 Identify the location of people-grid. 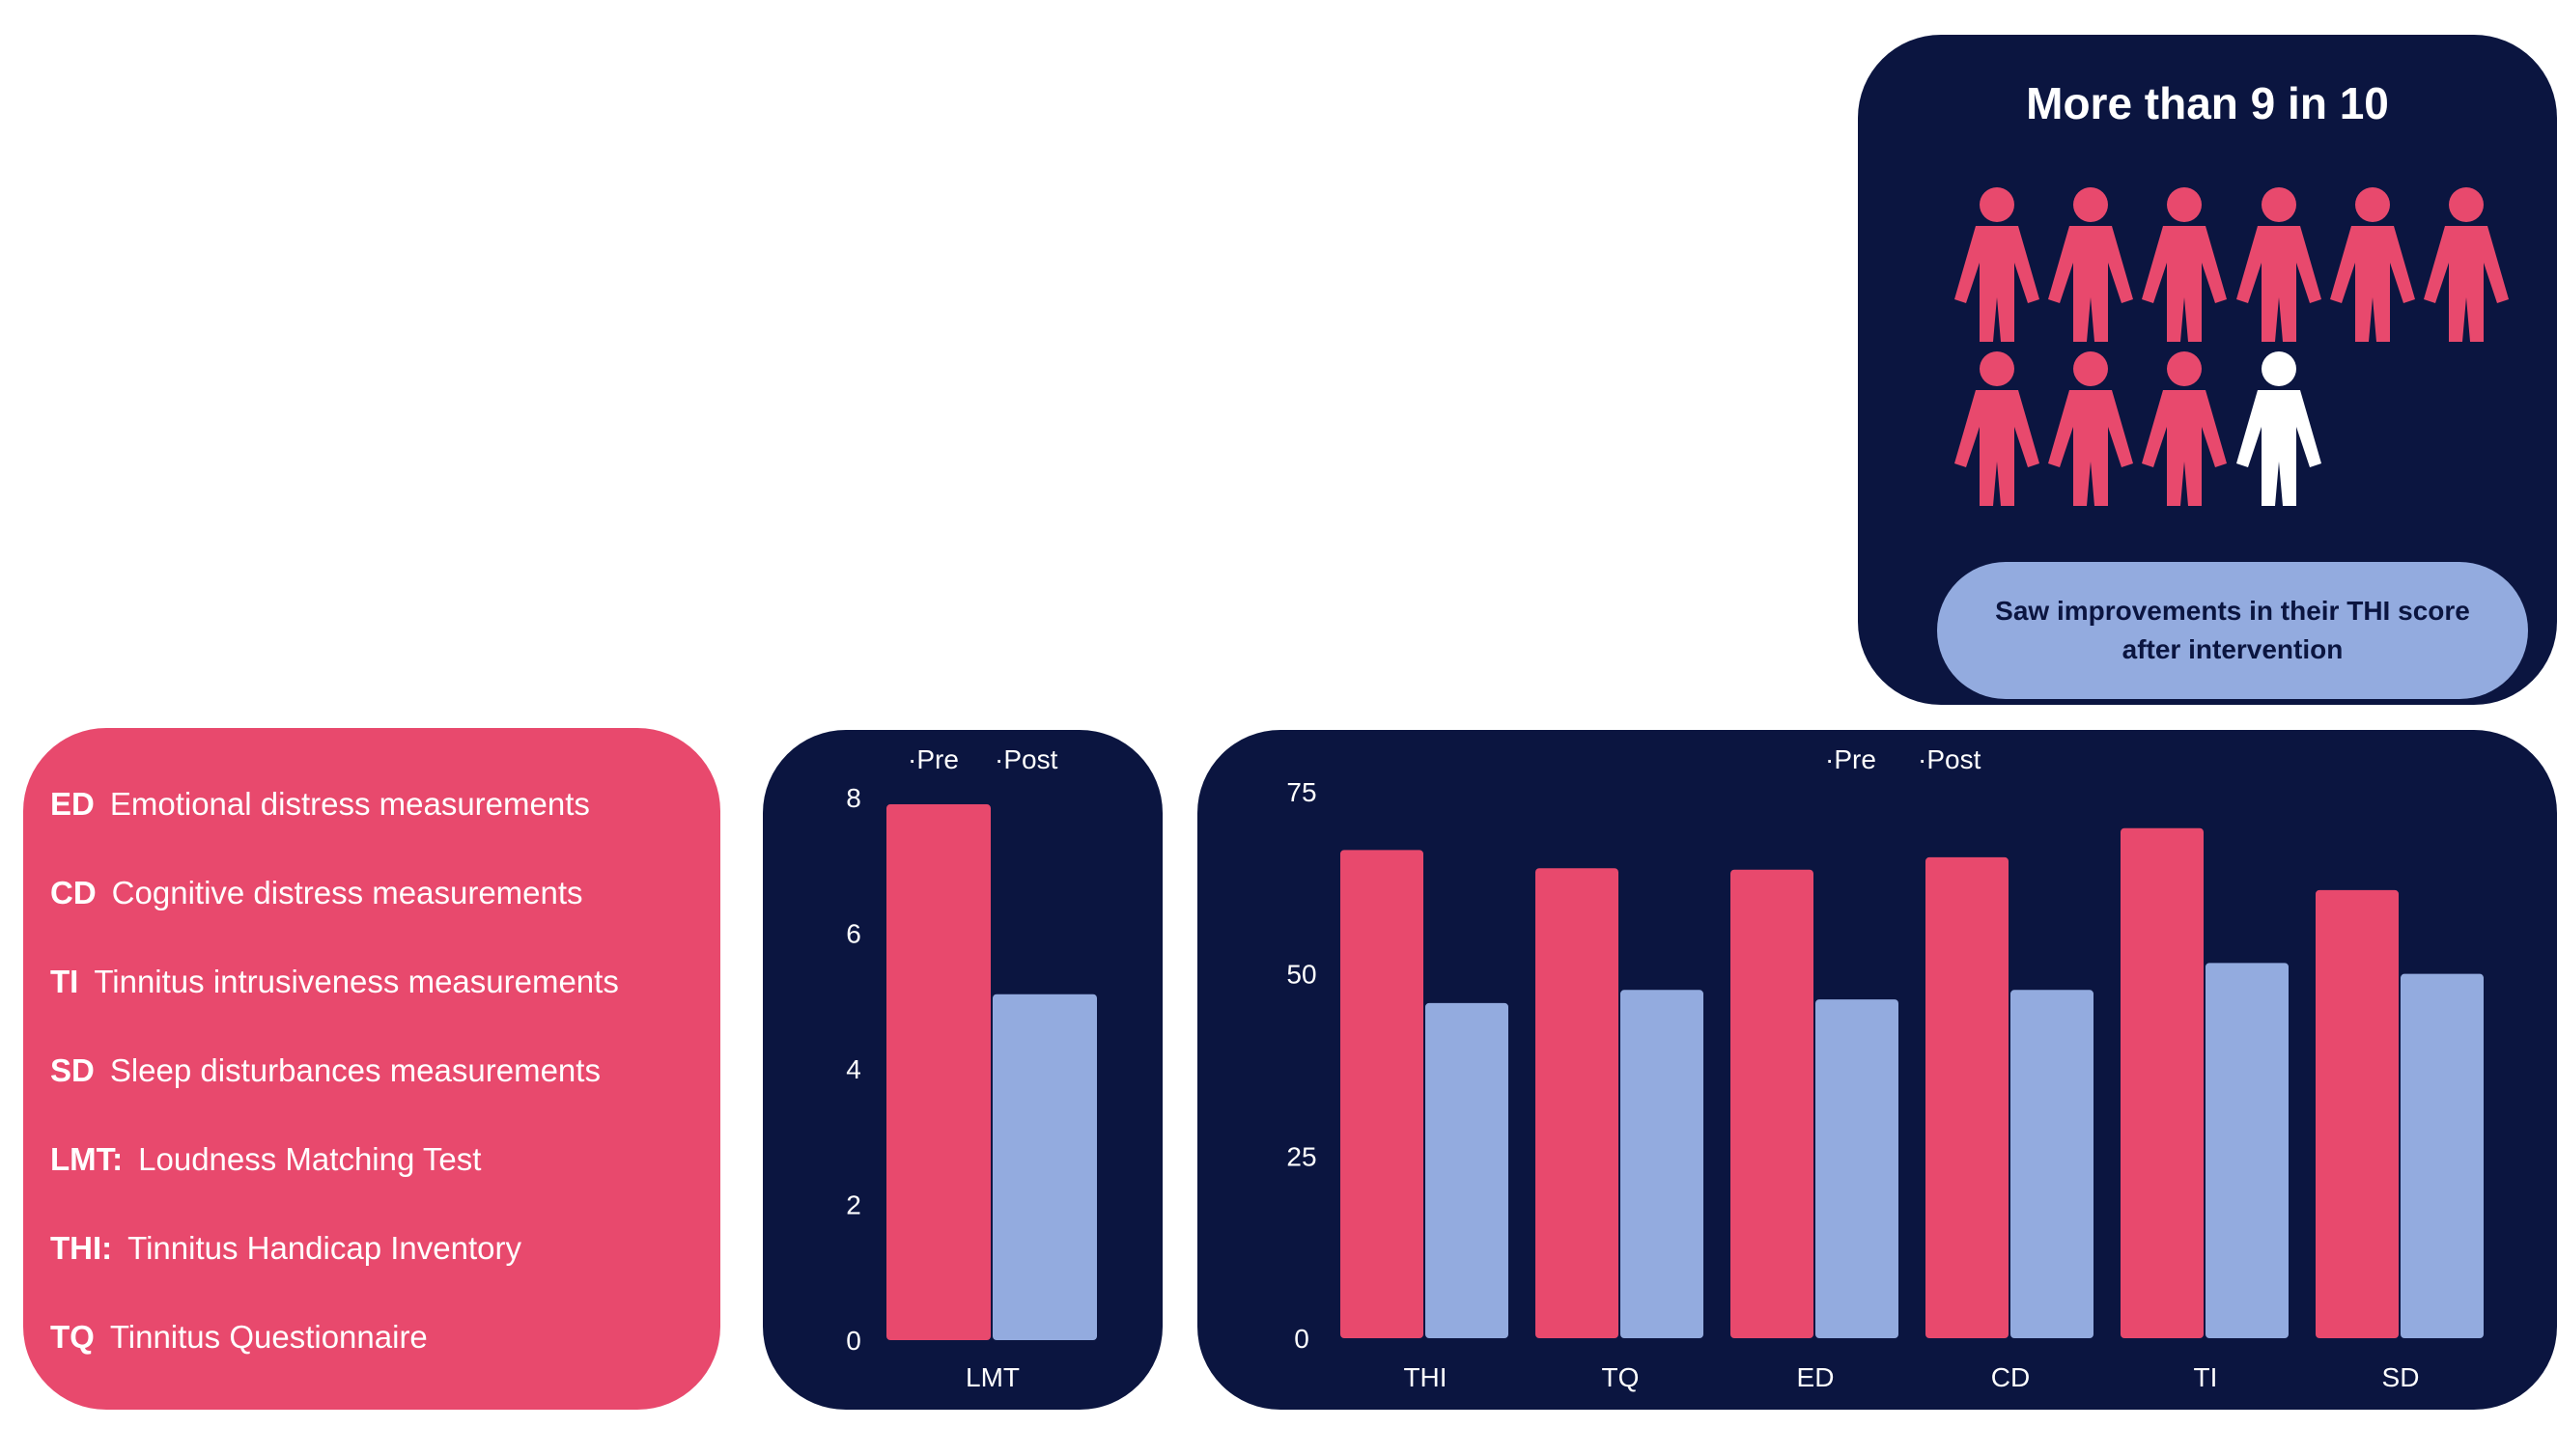
(2231, 347).